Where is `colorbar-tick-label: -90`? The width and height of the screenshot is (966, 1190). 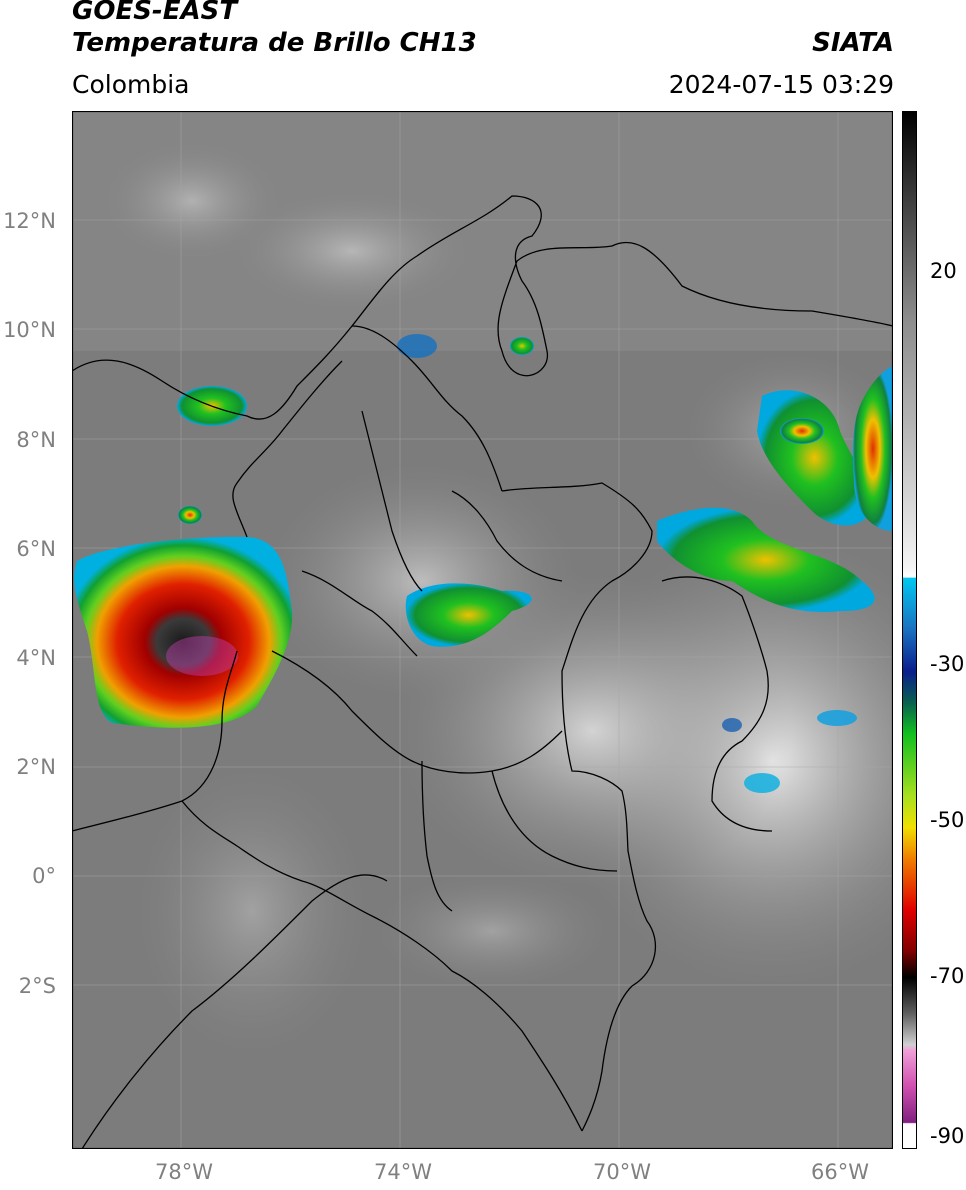 colorbar-tick-label: -90 is located at coordinates (947, 1136).